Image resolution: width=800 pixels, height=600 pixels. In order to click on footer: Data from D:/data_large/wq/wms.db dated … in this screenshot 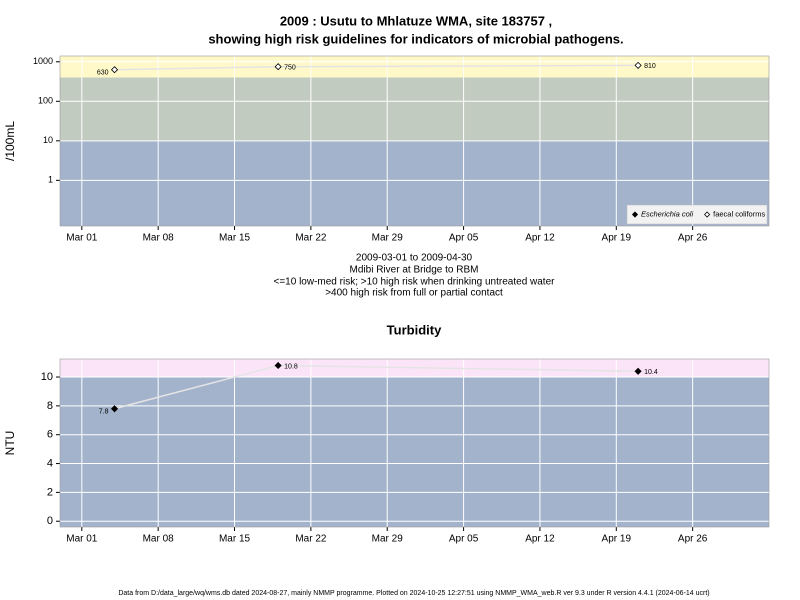, I will do `click(413, 593)`.